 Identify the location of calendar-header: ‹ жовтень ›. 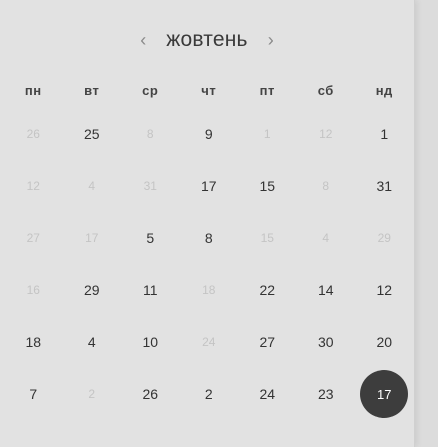
(207, 40).